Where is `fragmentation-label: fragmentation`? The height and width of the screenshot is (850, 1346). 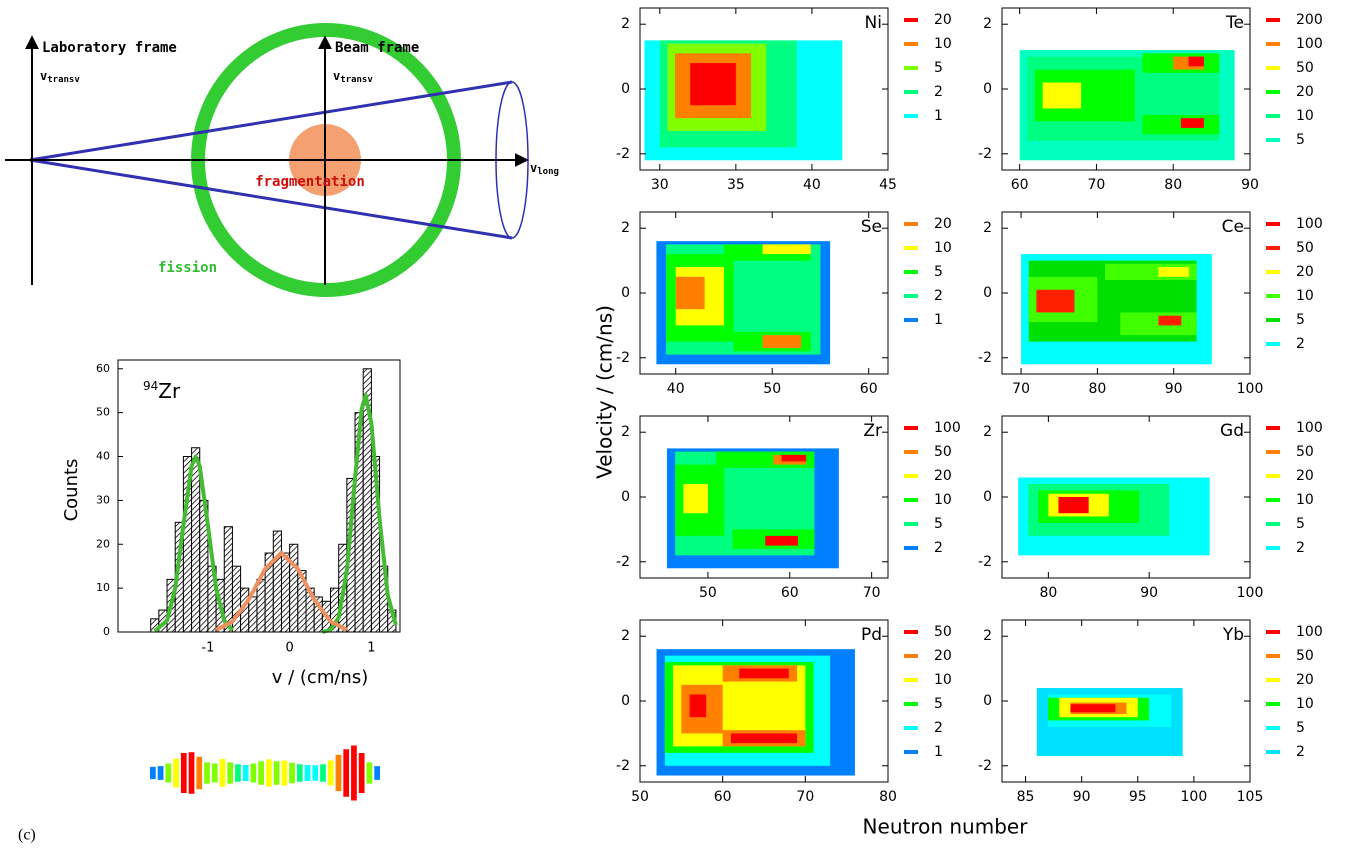 fragmentation-label: fragmentation is located at coordinates (310, 182).